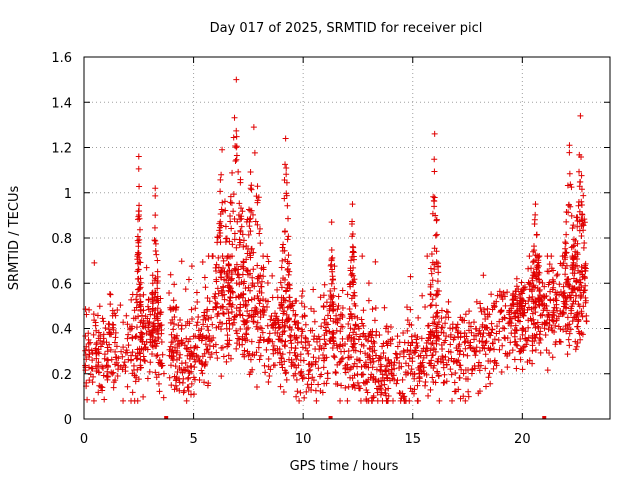  I want to click on y-tick-label: 0.8, so click(61, 239).